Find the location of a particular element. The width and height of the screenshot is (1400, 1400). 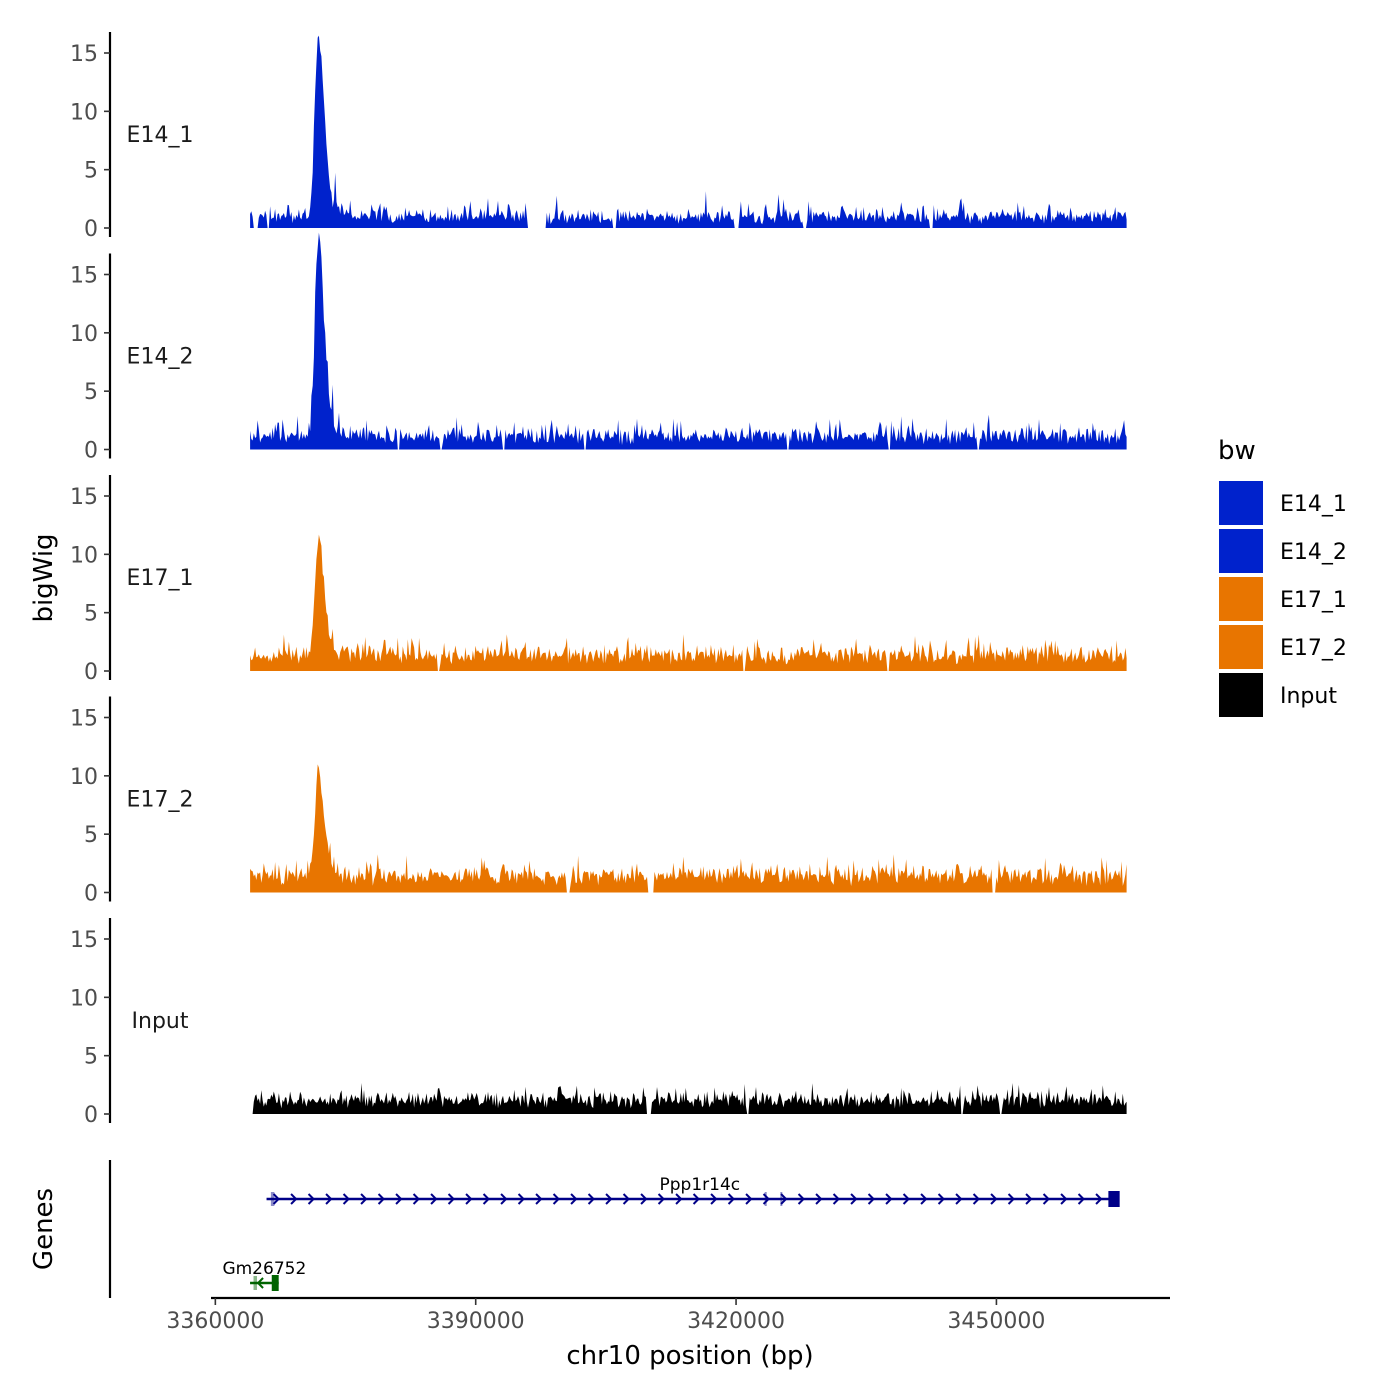

gene-gm26752: Gm26752 is located at coordinates (264, 1275).